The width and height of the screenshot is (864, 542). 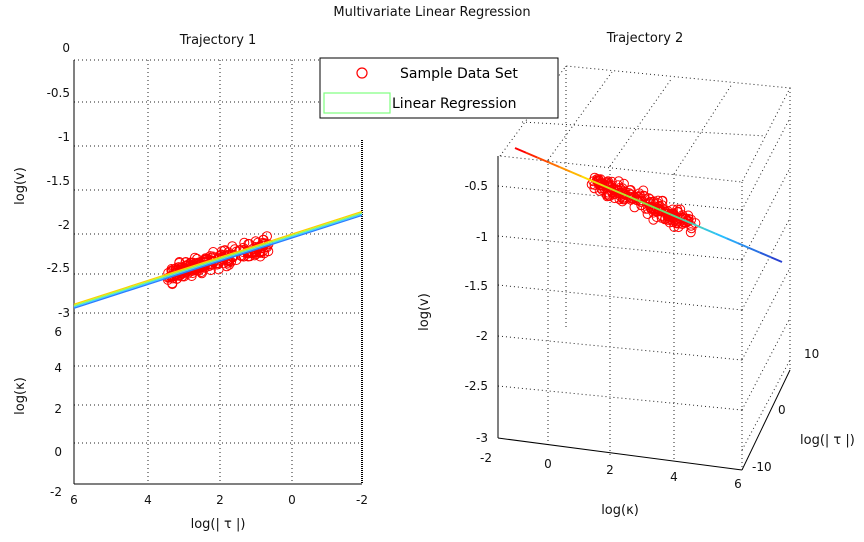 I want to click on chart2-regression-line, so click(x=648, y=205).